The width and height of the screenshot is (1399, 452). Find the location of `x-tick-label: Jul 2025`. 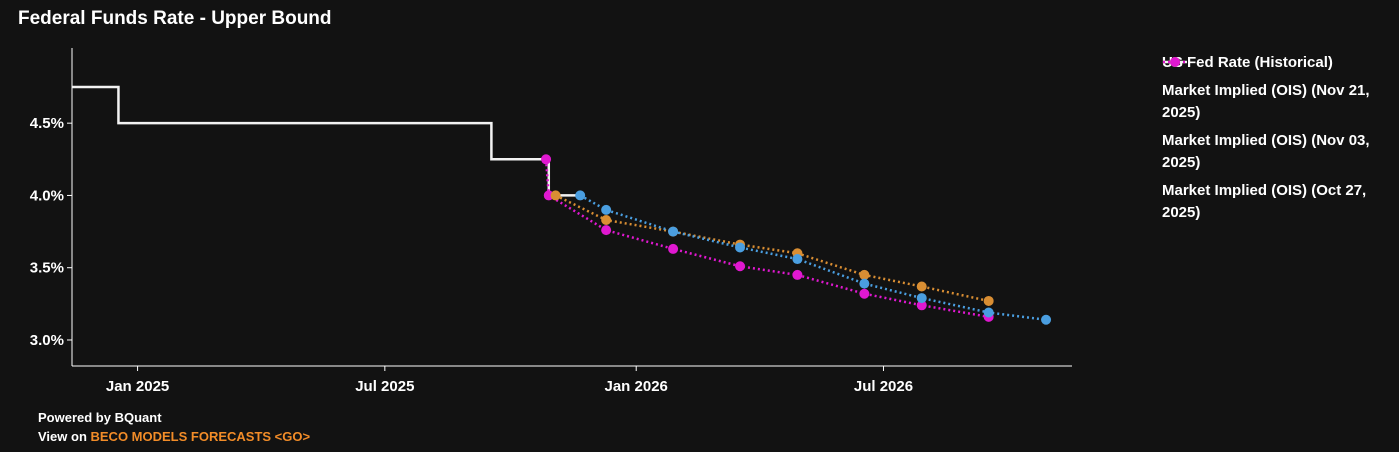

x-tick-label: Jul 2025 is located at coordinates (384, 386).